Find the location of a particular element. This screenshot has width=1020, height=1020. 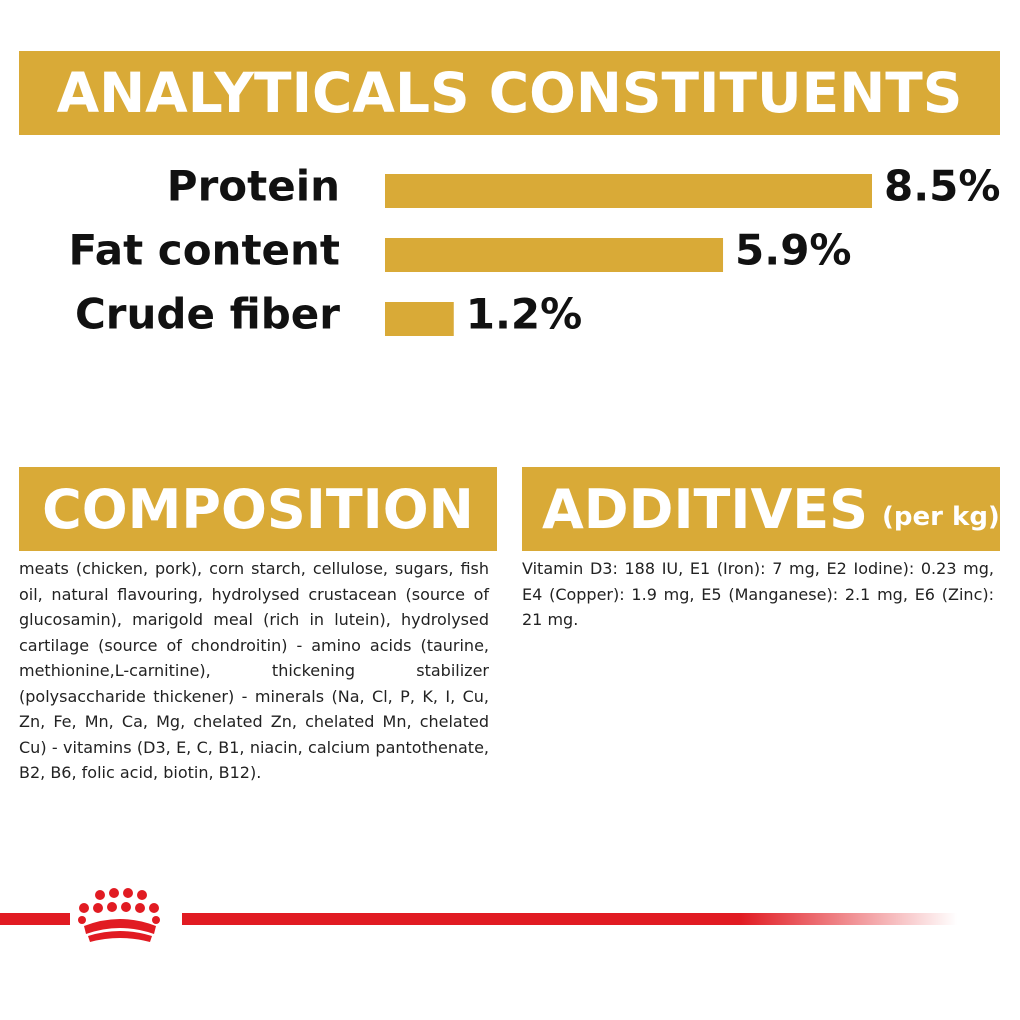

additives-suffix: (per kg) is located at coordinates (941, 517).